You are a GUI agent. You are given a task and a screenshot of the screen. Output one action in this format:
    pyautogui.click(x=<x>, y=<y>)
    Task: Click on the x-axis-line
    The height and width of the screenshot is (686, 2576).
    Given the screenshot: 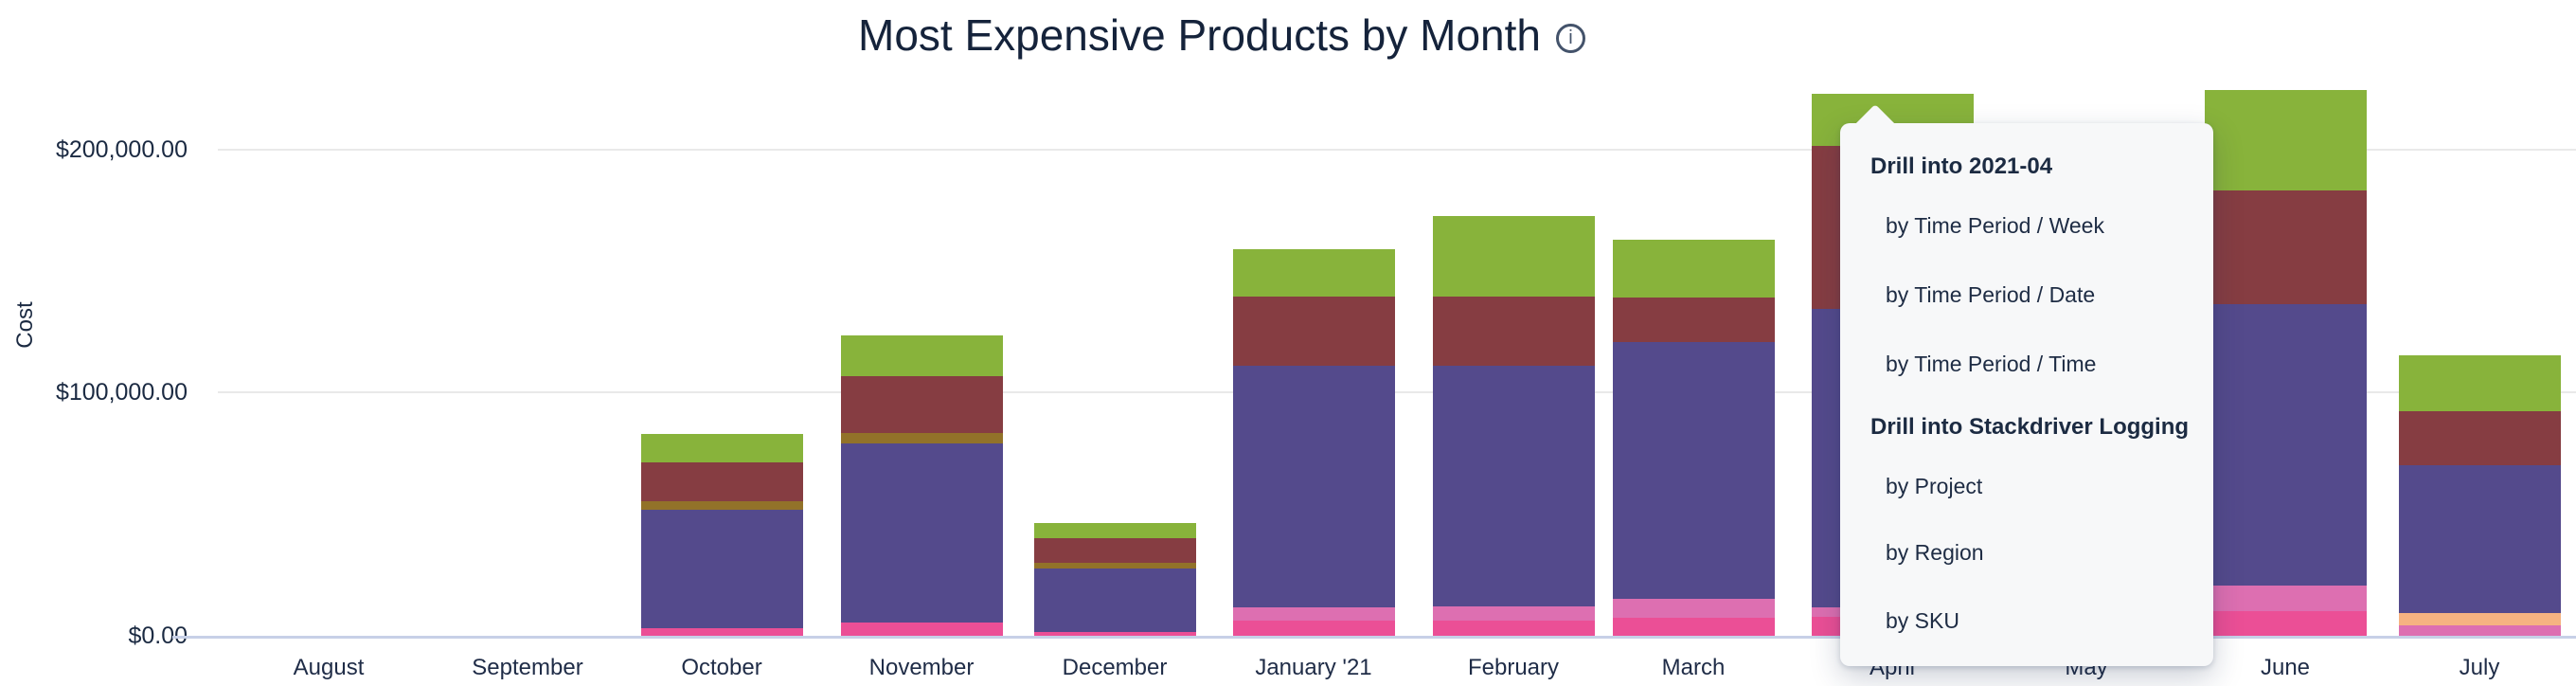 What is the action you would take?
    pyautogui.click(x=1374, y=638)
    